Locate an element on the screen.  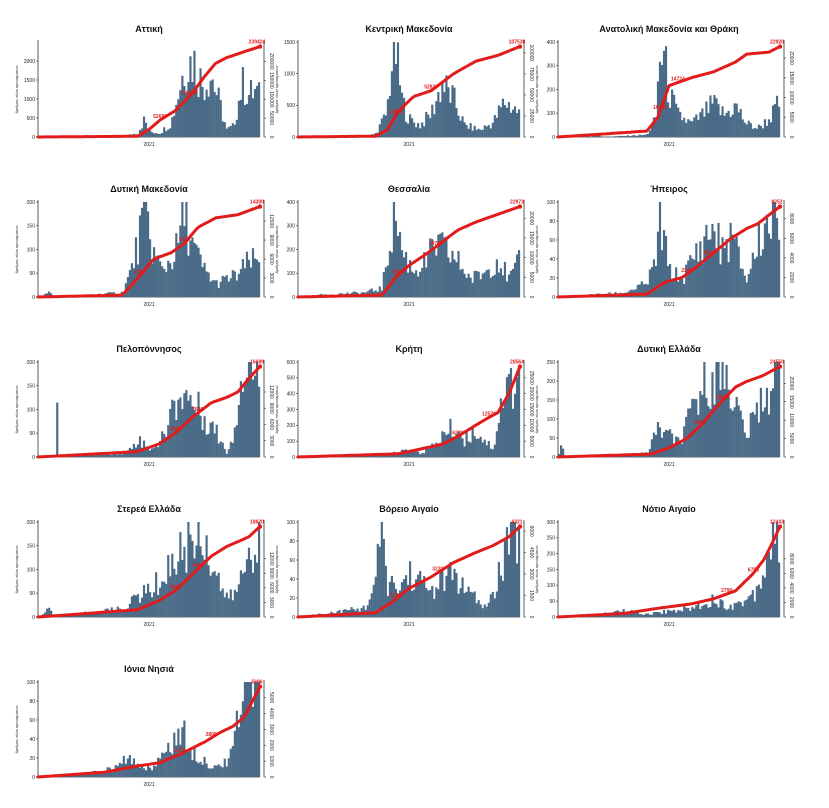
cumulative-mid-label: 6750 is located at coordinates (753, 570).